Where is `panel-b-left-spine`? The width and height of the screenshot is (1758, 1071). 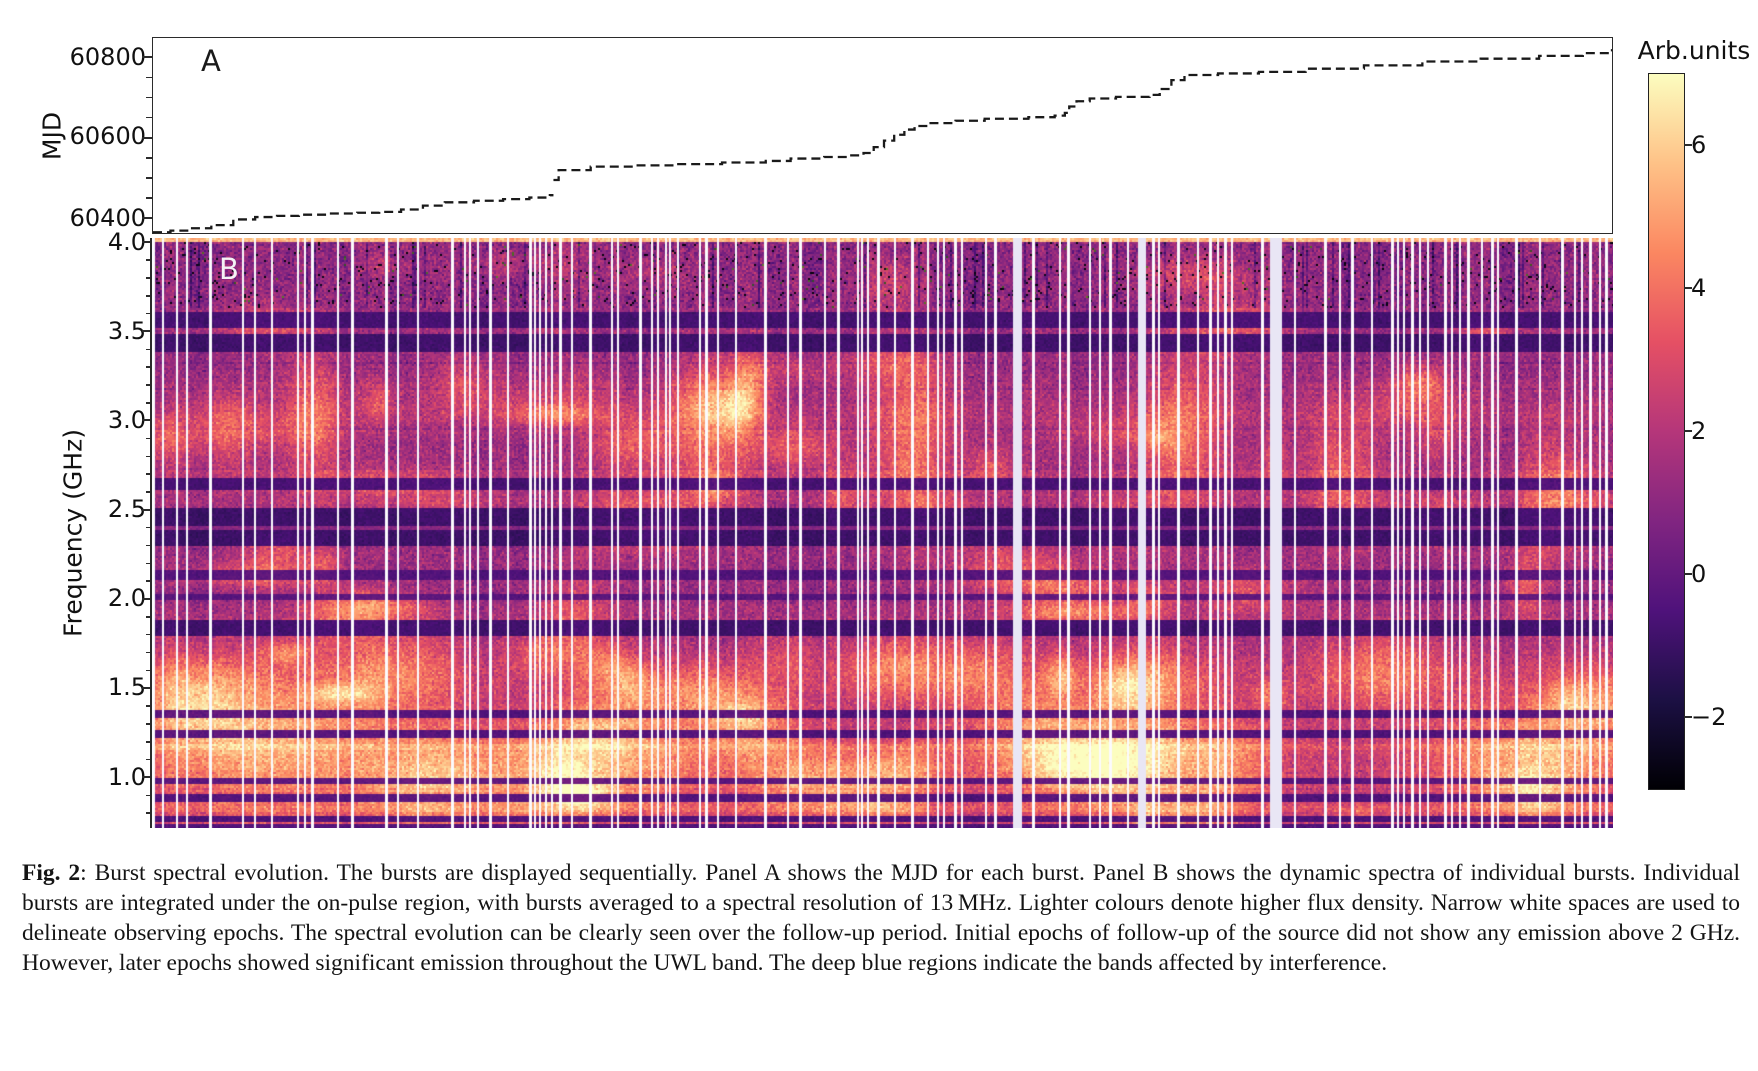 panel-b-left-spine is located at coordinates (151, 533).